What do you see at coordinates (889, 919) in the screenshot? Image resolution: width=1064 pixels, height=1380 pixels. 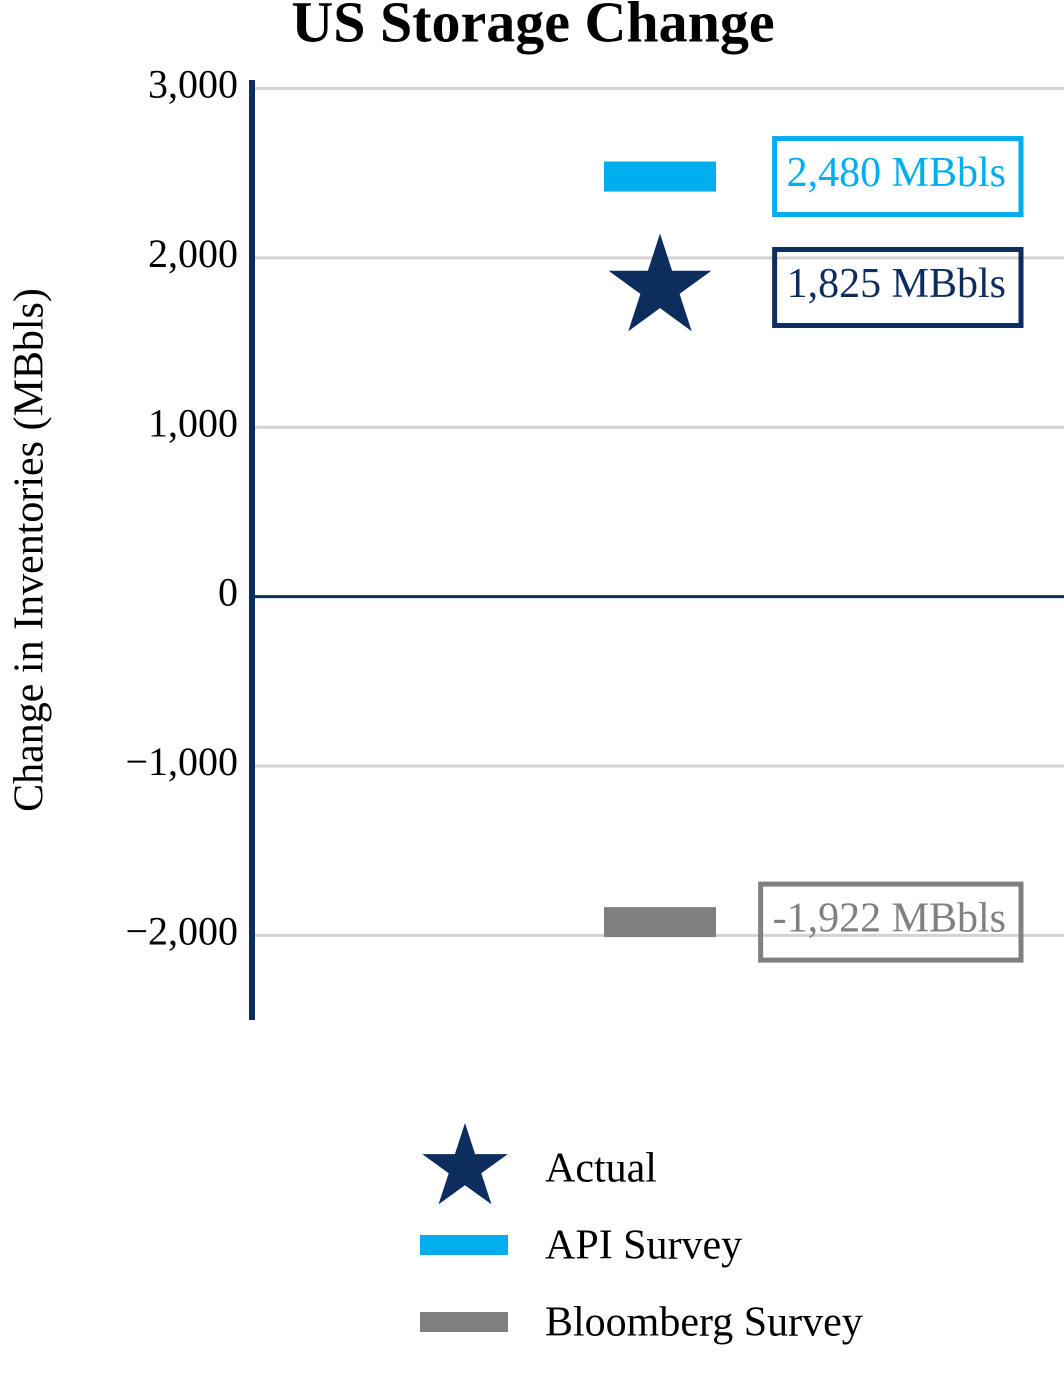 I see `value-label: -1,922 MBbls` at bounding box center [889, 919].